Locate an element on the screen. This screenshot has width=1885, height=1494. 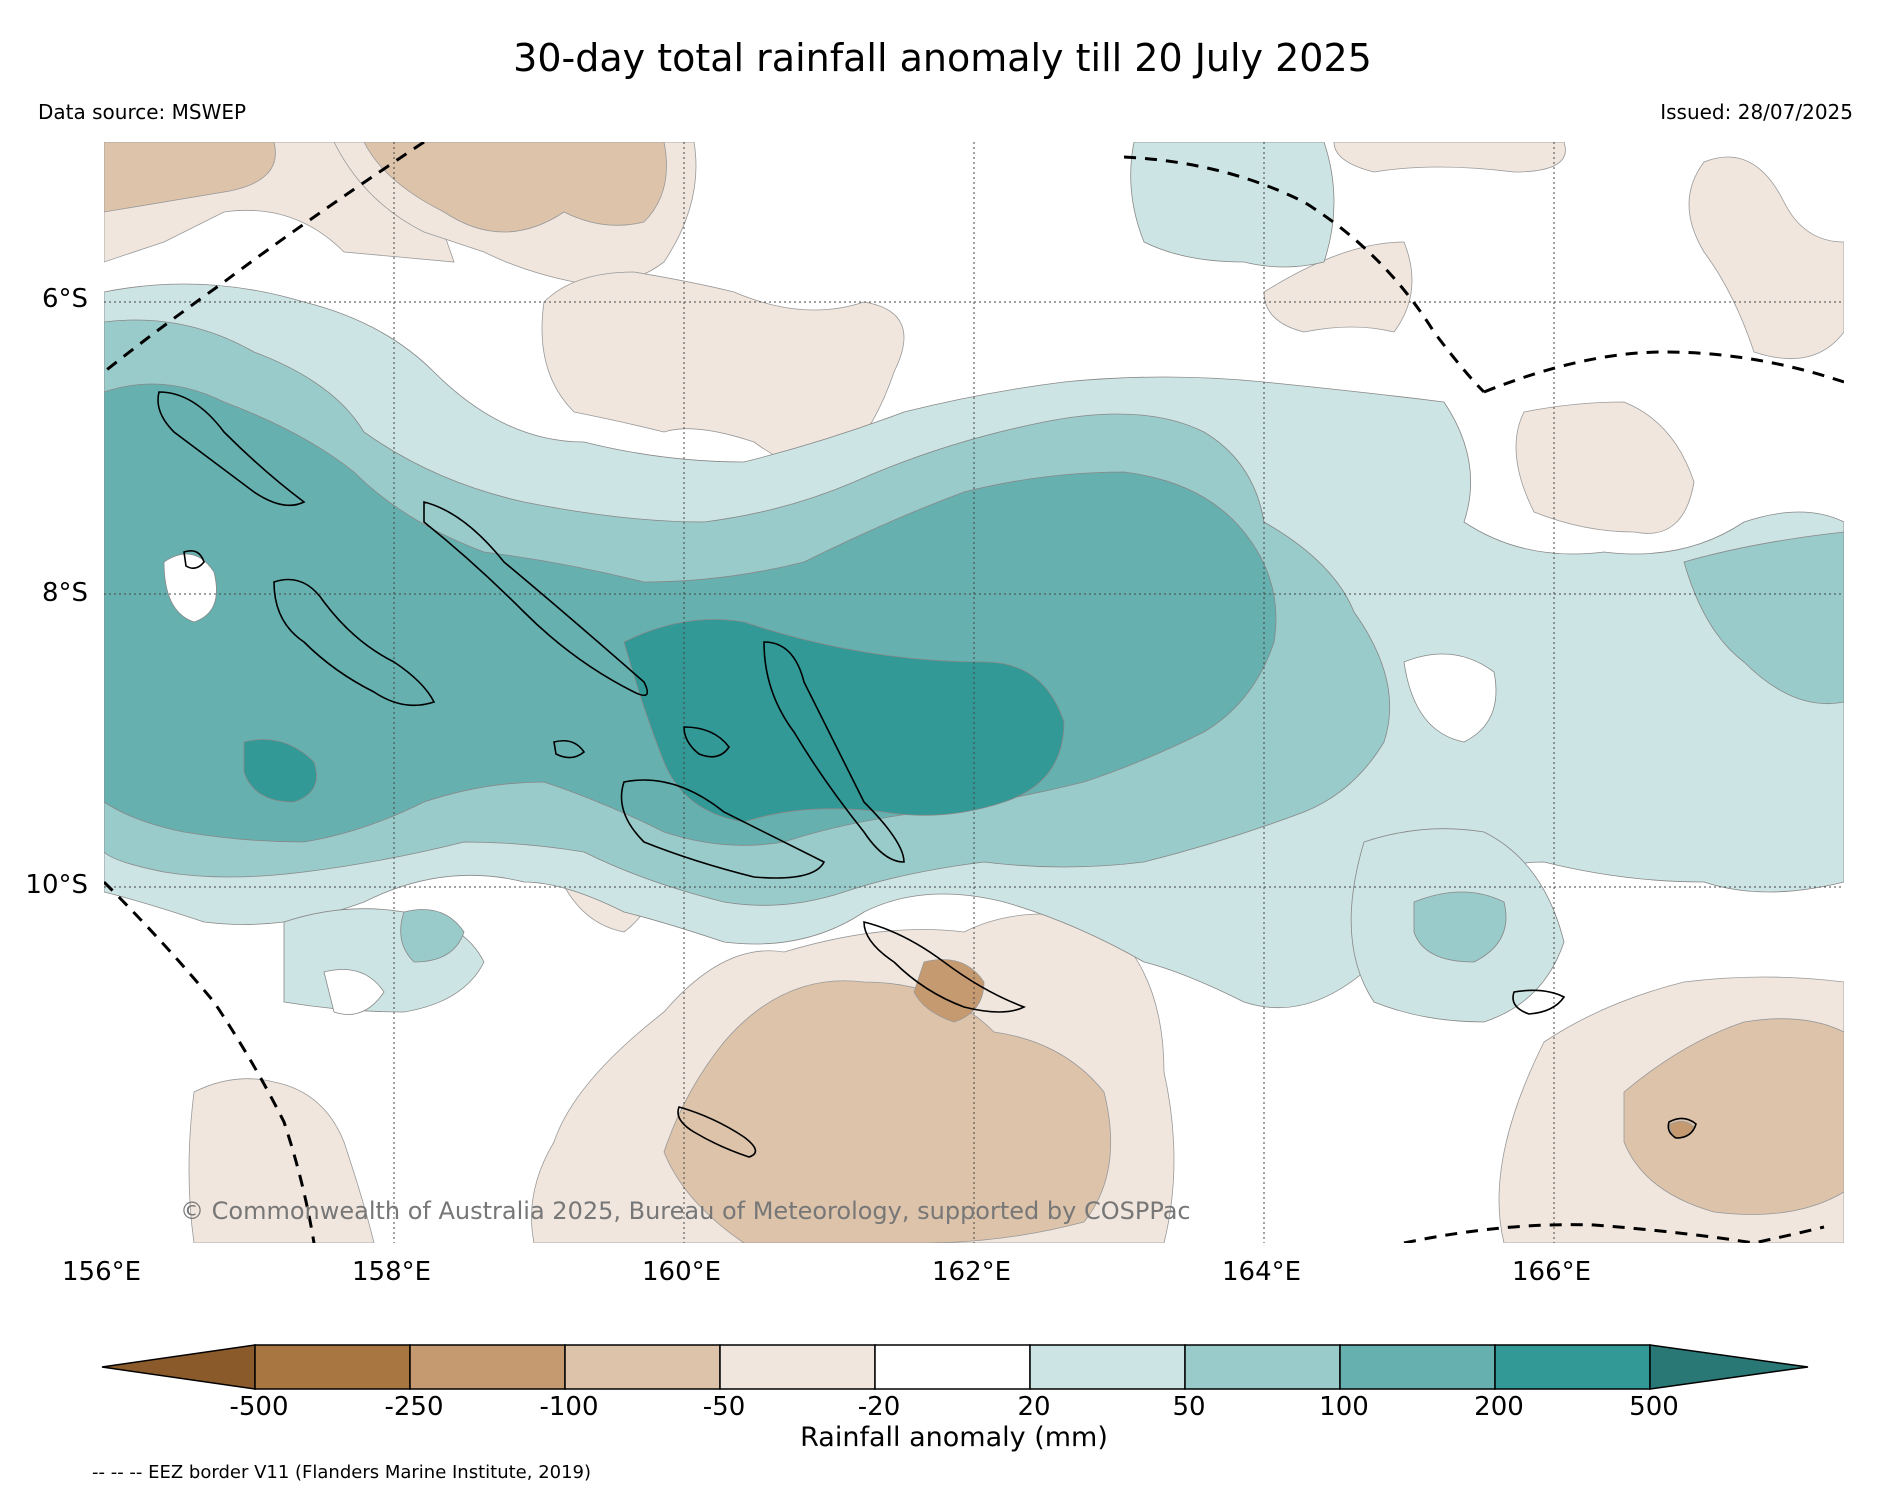
dry-region-sw is located at coordinates (281, 1160).